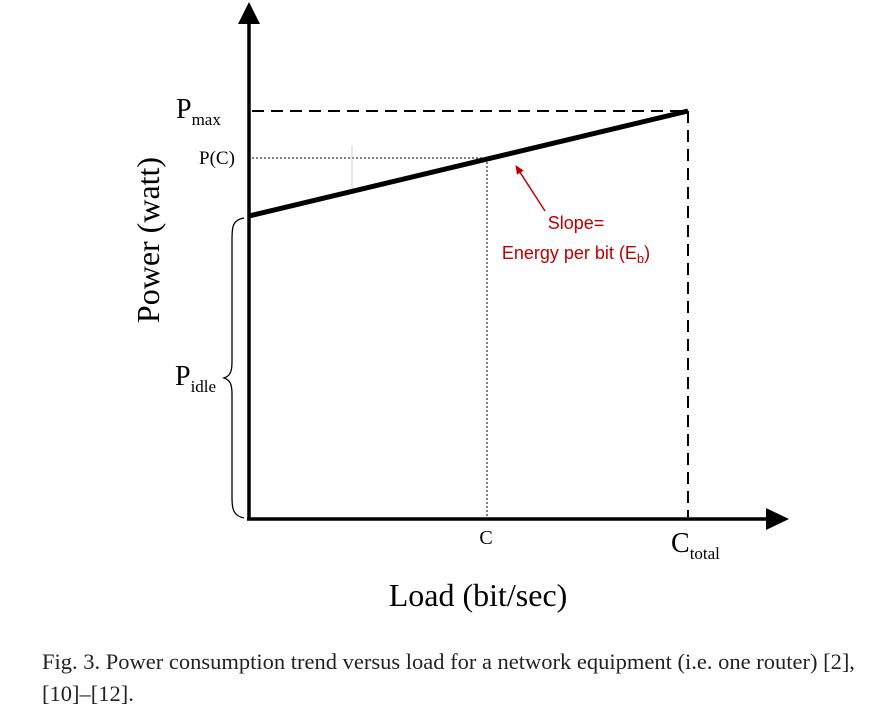  Describe the element at coordinates (468, 163) in the screenshot. I see `power-trend-line` at that location.